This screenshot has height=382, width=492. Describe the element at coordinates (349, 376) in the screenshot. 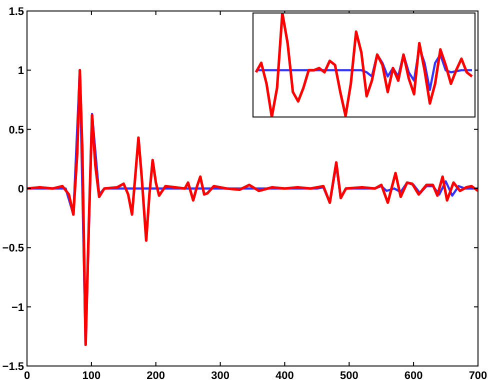

I see `x-tick-label: 500` at that location.